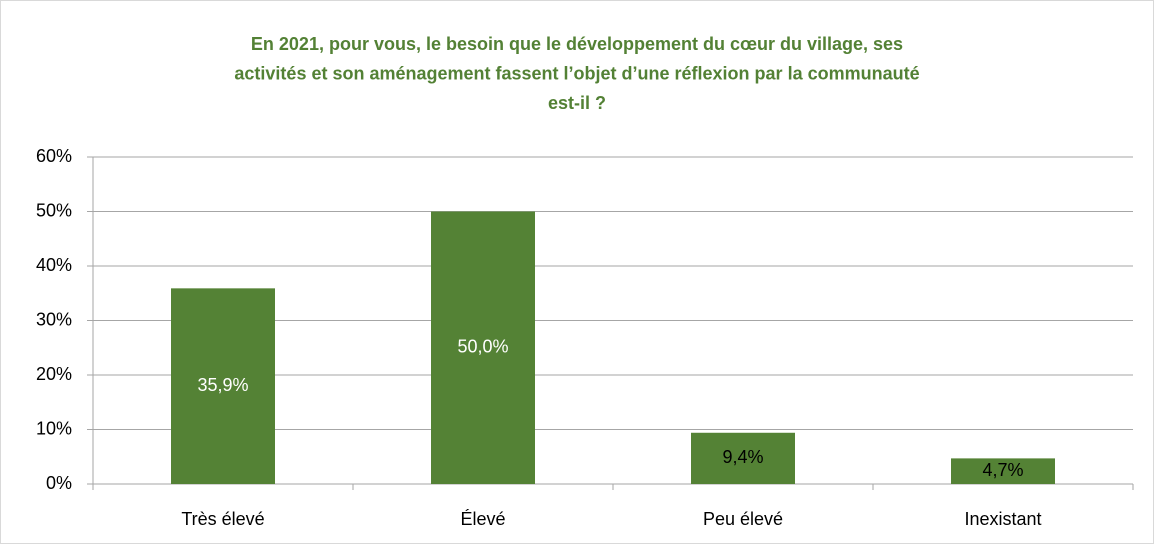 This screenshot has width=1154, height=544. Describe the element at coordinates (222, 519) in the screenshot. I see `x-tick-label: Très élevé` at that location.